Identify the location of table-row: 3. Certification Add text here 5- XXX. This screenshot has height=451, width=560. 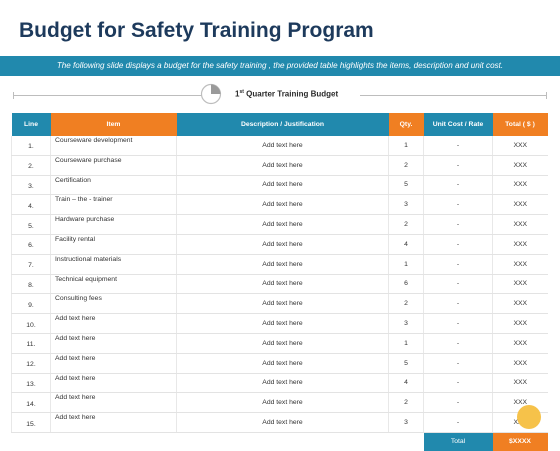
(279, 185).